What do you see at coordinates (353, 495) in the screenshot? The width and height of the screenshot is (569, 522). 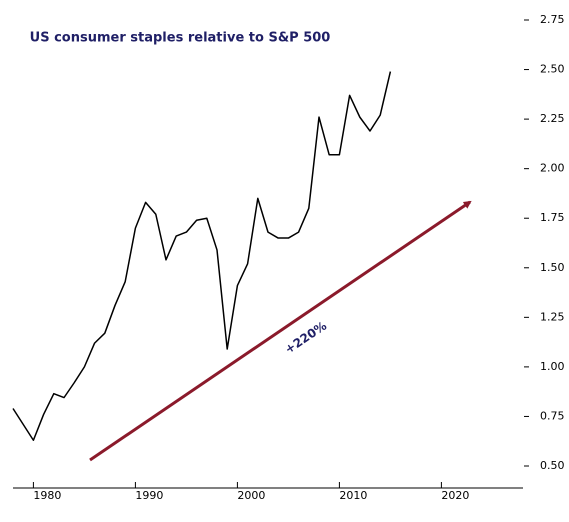 I see `x-tick-label: 2010` at bounding box center [353, 495].